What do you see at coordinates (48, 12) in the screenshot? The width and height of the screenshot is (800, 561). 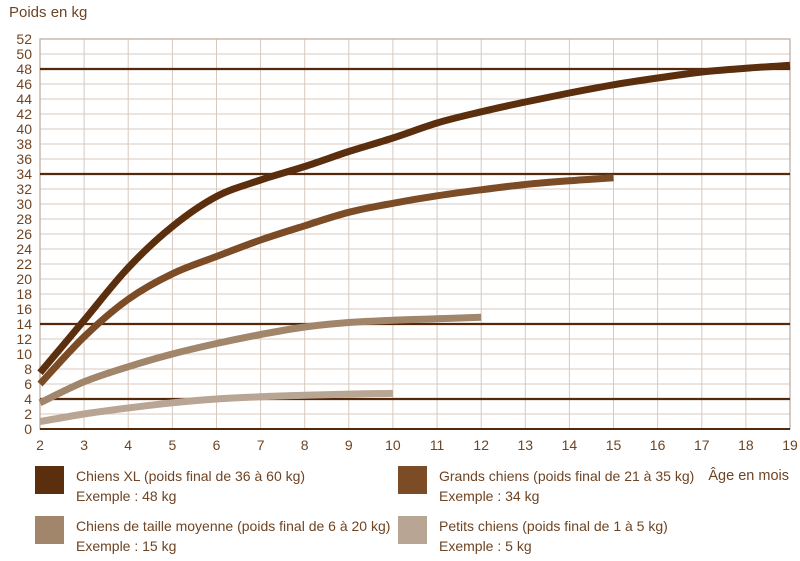 I see `y-axis-title: Poids en kg` at bounding box center [48, 12].